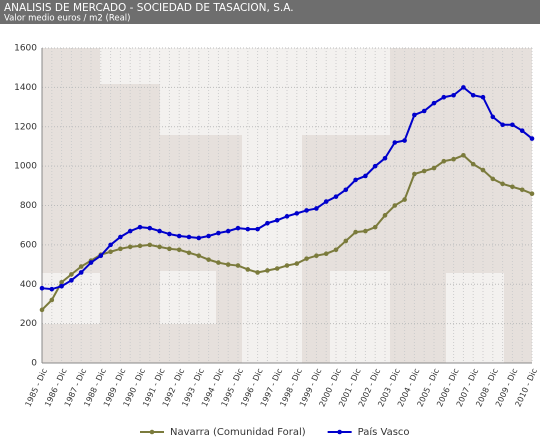  What do you see at coordinates (25, 49) in the screenshot?
I see `y-tick-label: 1600` at bounding box center [25, 49].